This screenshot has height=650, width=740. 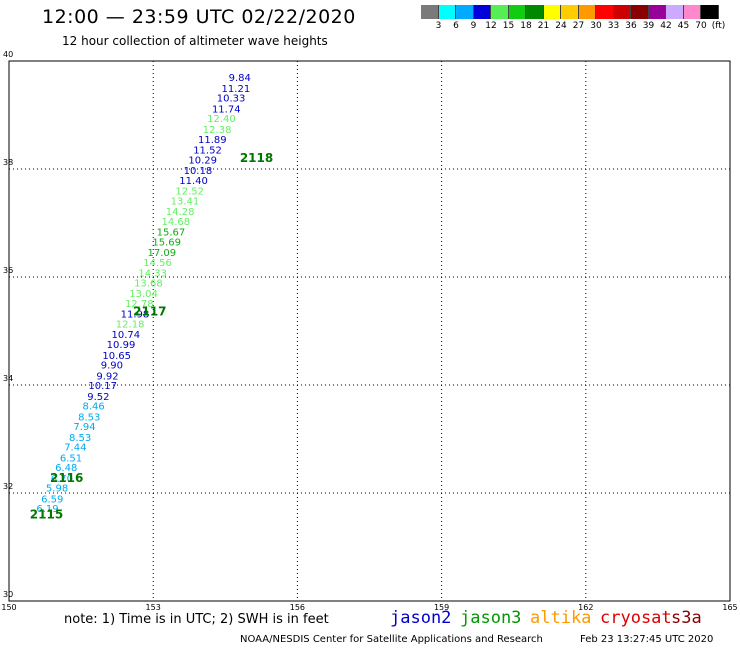 I want to click on color-scale-label: 24, so click(x=561, y=26).